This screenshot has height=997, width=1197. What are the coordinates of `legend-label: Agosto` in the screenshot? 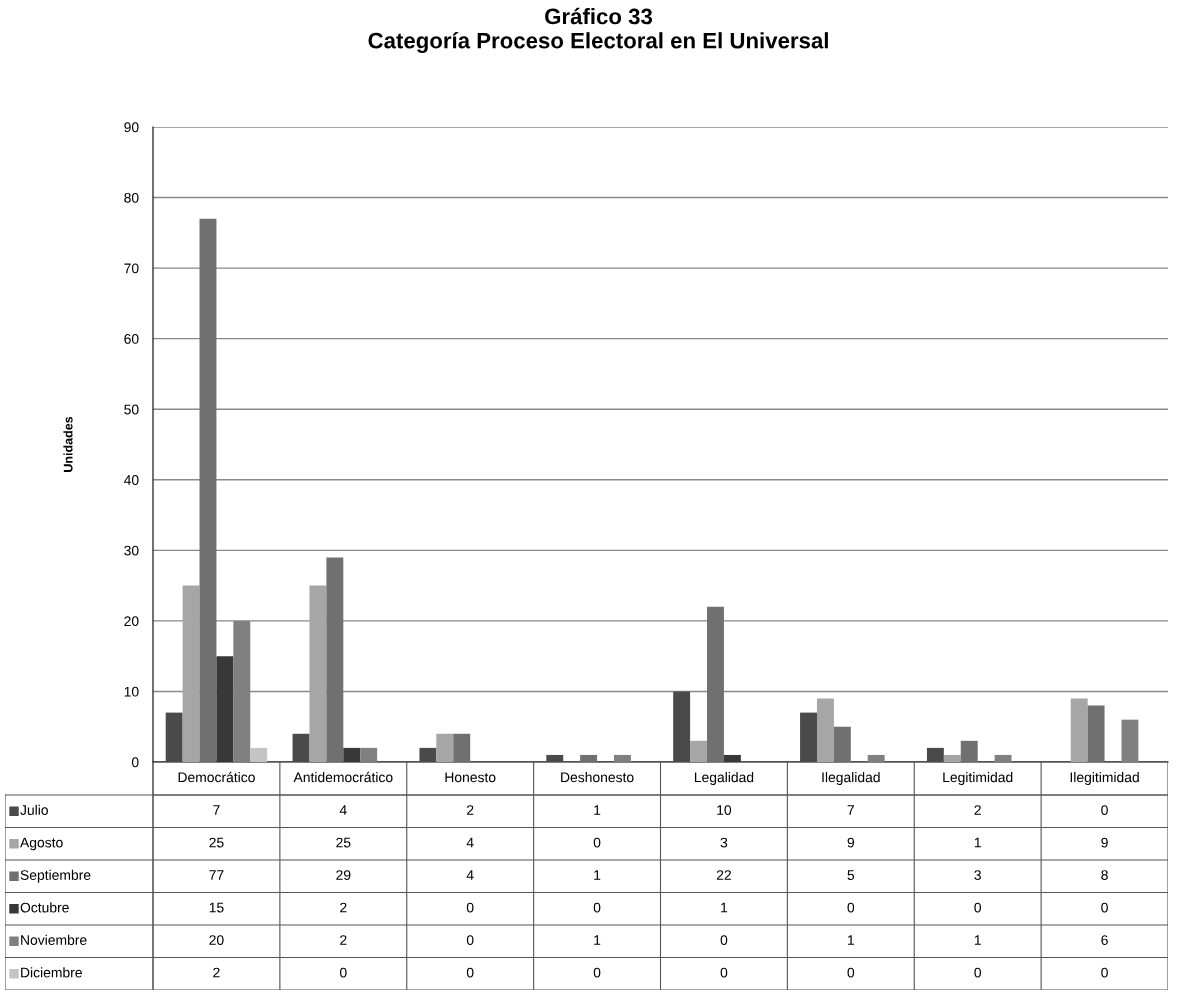 It's located at (41, 844).